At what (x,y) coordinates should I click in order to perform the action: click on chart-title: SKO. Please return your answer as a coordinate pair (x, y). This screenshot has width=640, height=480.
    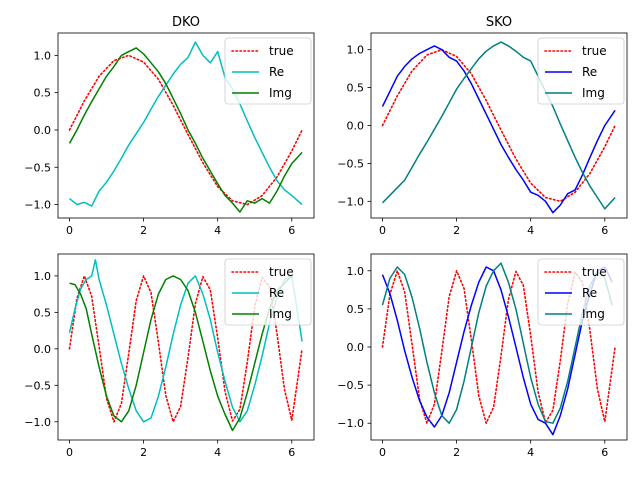
    Looking at the image, I should click on (499, 22).